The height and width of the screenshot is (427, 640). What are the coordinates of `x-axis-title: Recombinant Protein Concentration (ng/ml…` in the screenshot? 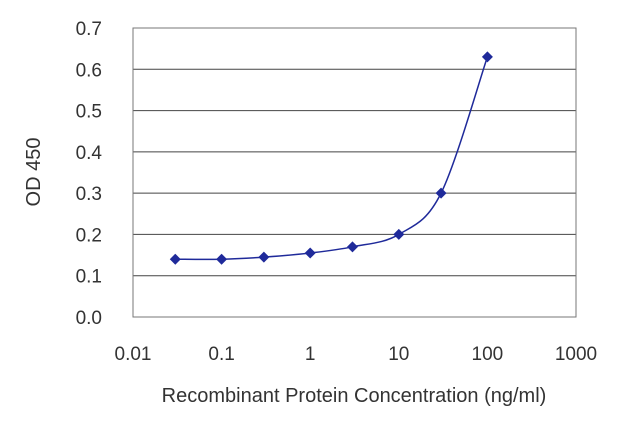 It's located at (354, 396).